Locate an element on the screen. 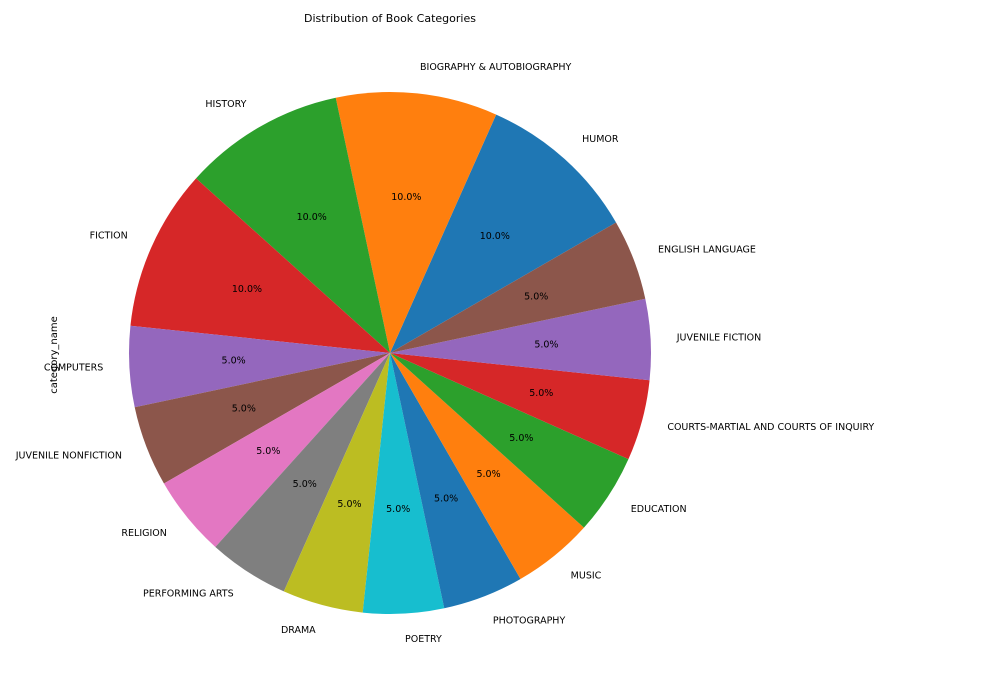  category-label-music: MUSIC is located at coordinates (586, 576).